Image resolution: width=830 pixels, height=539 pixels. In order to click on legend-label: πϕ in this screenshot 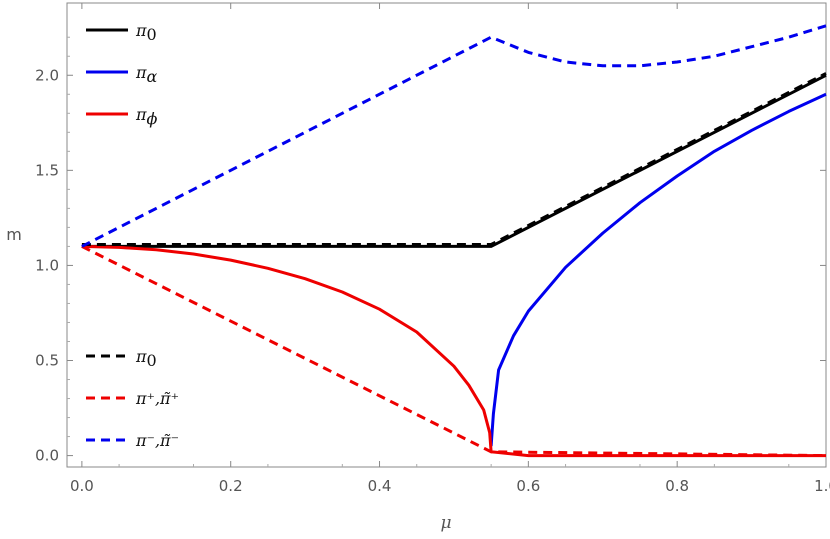, I will do `click(146, 116)`.